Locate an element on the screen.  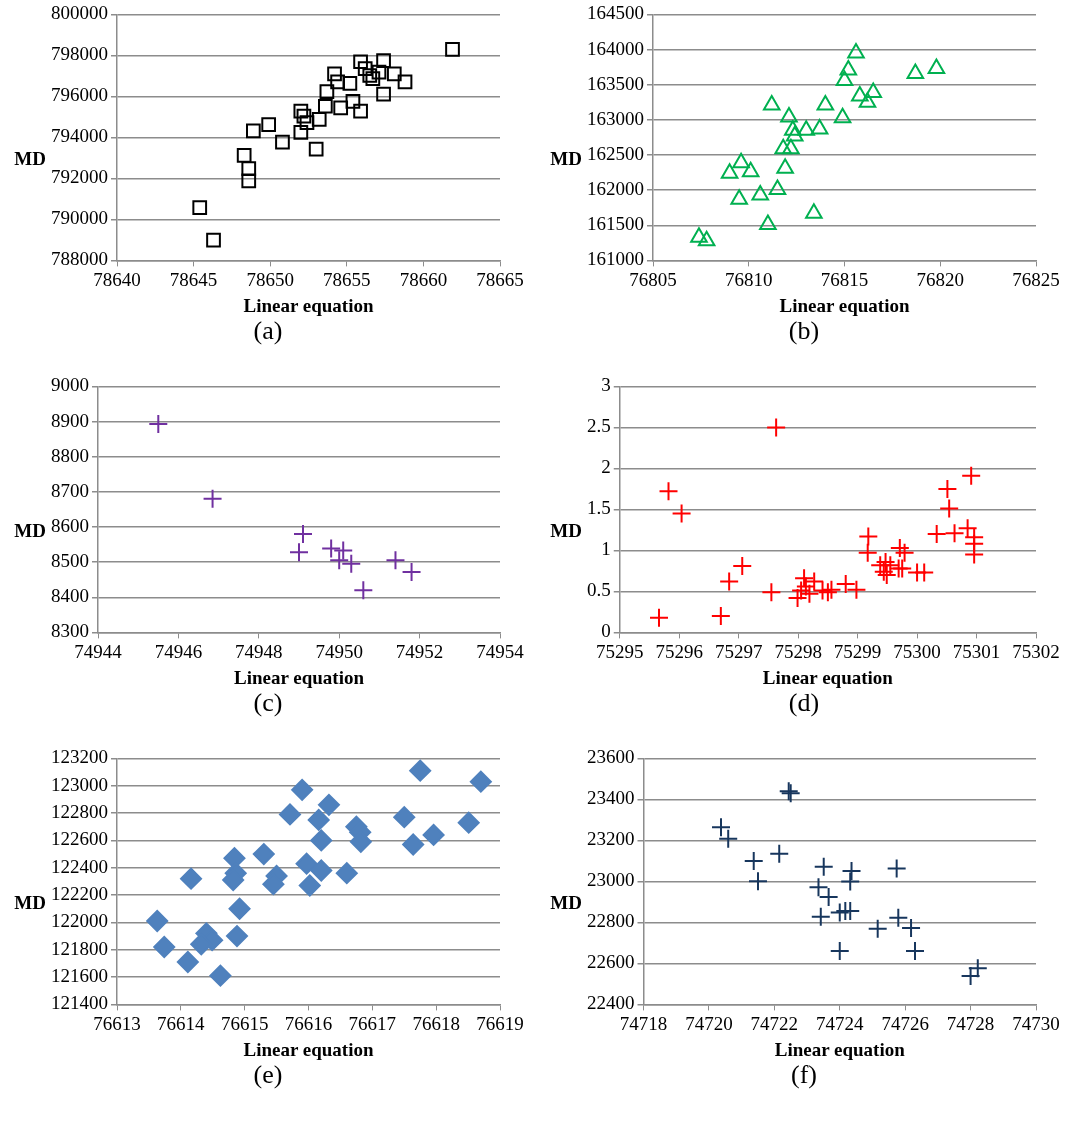
y-tick-label: 8900 is located at coordinates (70, 420).